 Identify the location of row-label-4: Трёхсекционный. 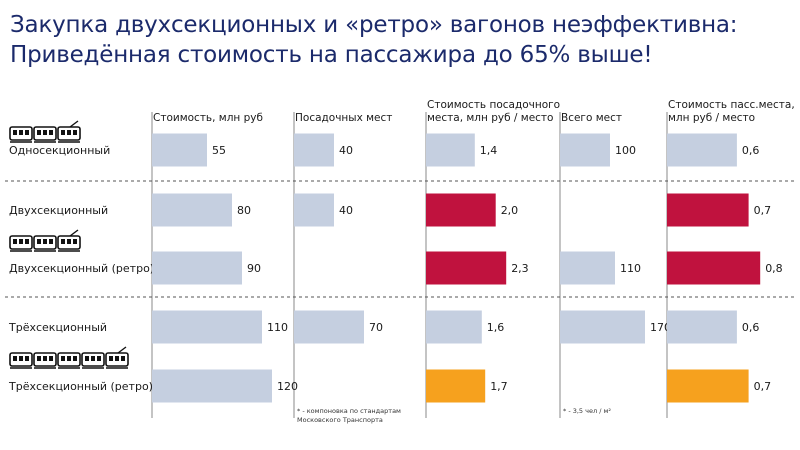
(57, 327).